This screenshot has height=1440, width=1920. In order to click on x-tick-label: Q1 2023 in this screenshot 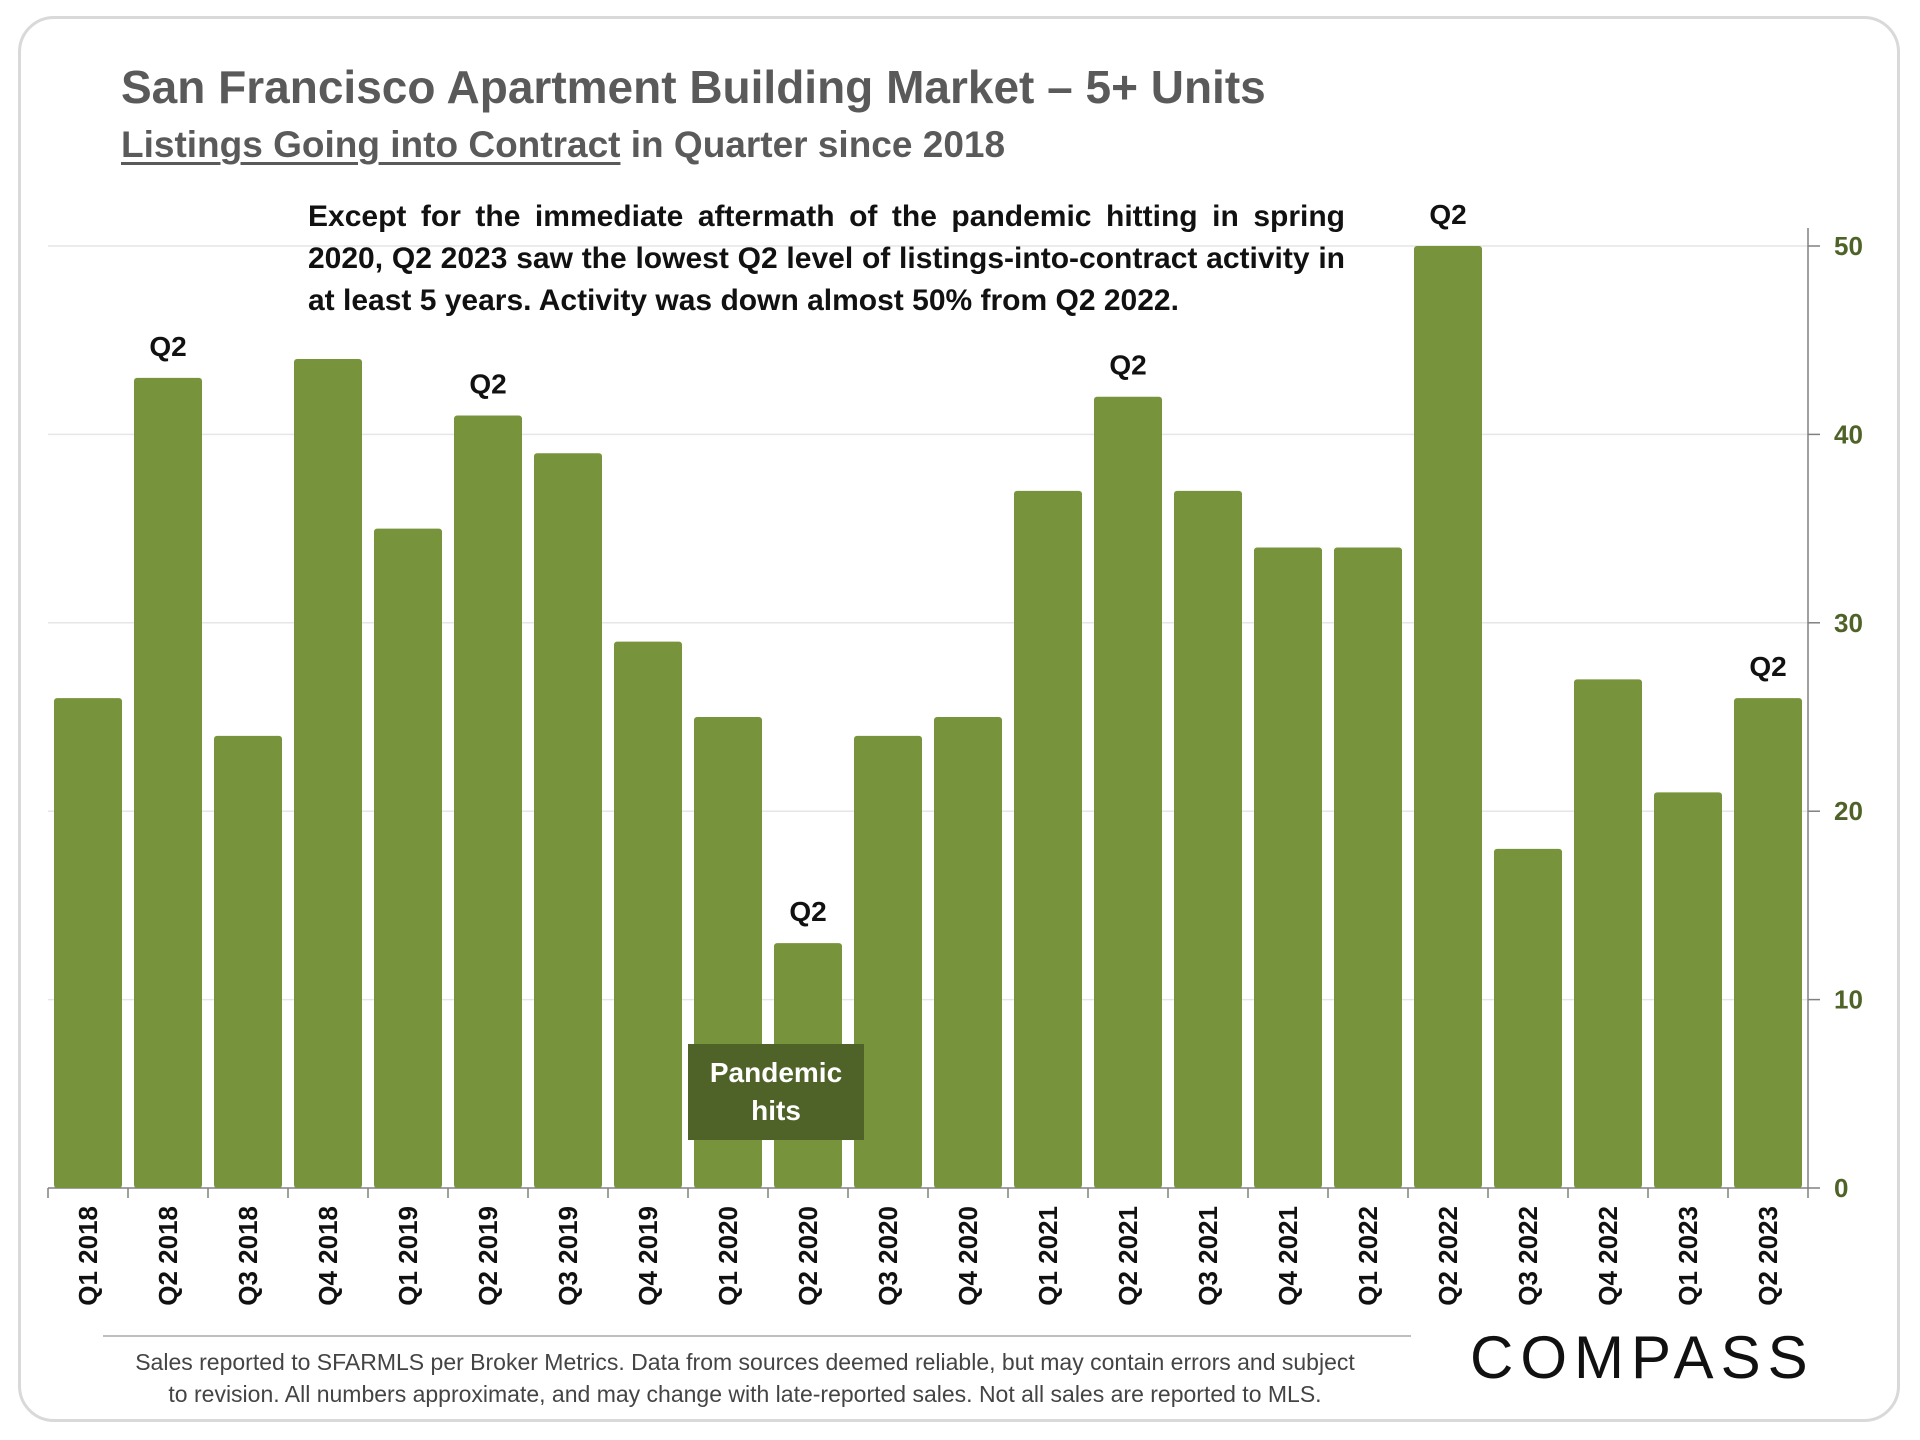, I will do `click(1688, 1256)`.